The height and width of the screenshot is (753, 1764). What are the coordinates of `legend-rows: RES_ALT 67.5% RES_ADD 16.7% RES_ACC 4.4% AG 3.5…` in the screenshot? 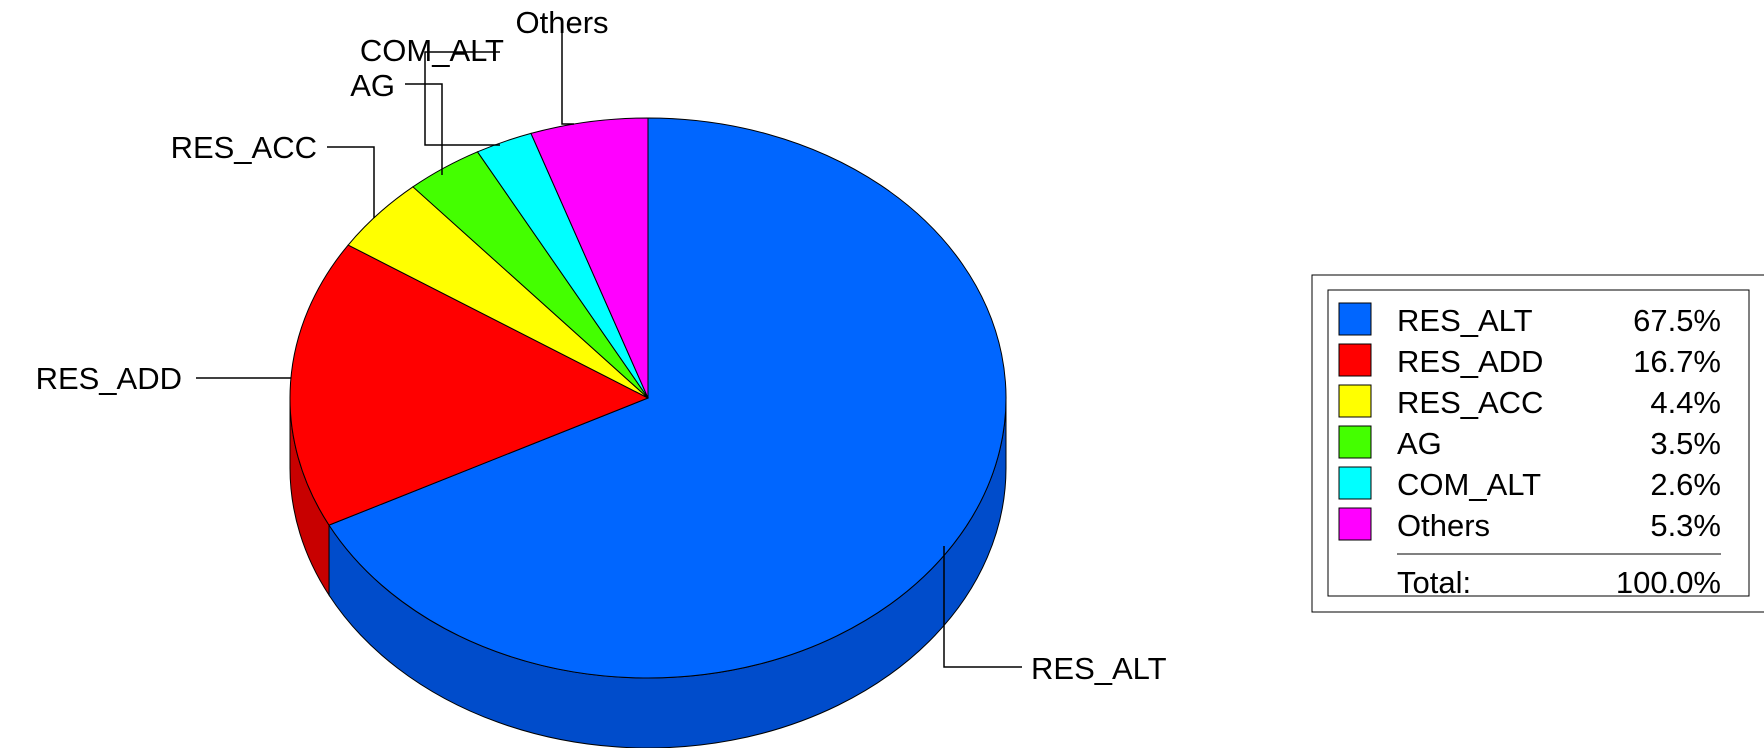 It's located at (1529, 422).